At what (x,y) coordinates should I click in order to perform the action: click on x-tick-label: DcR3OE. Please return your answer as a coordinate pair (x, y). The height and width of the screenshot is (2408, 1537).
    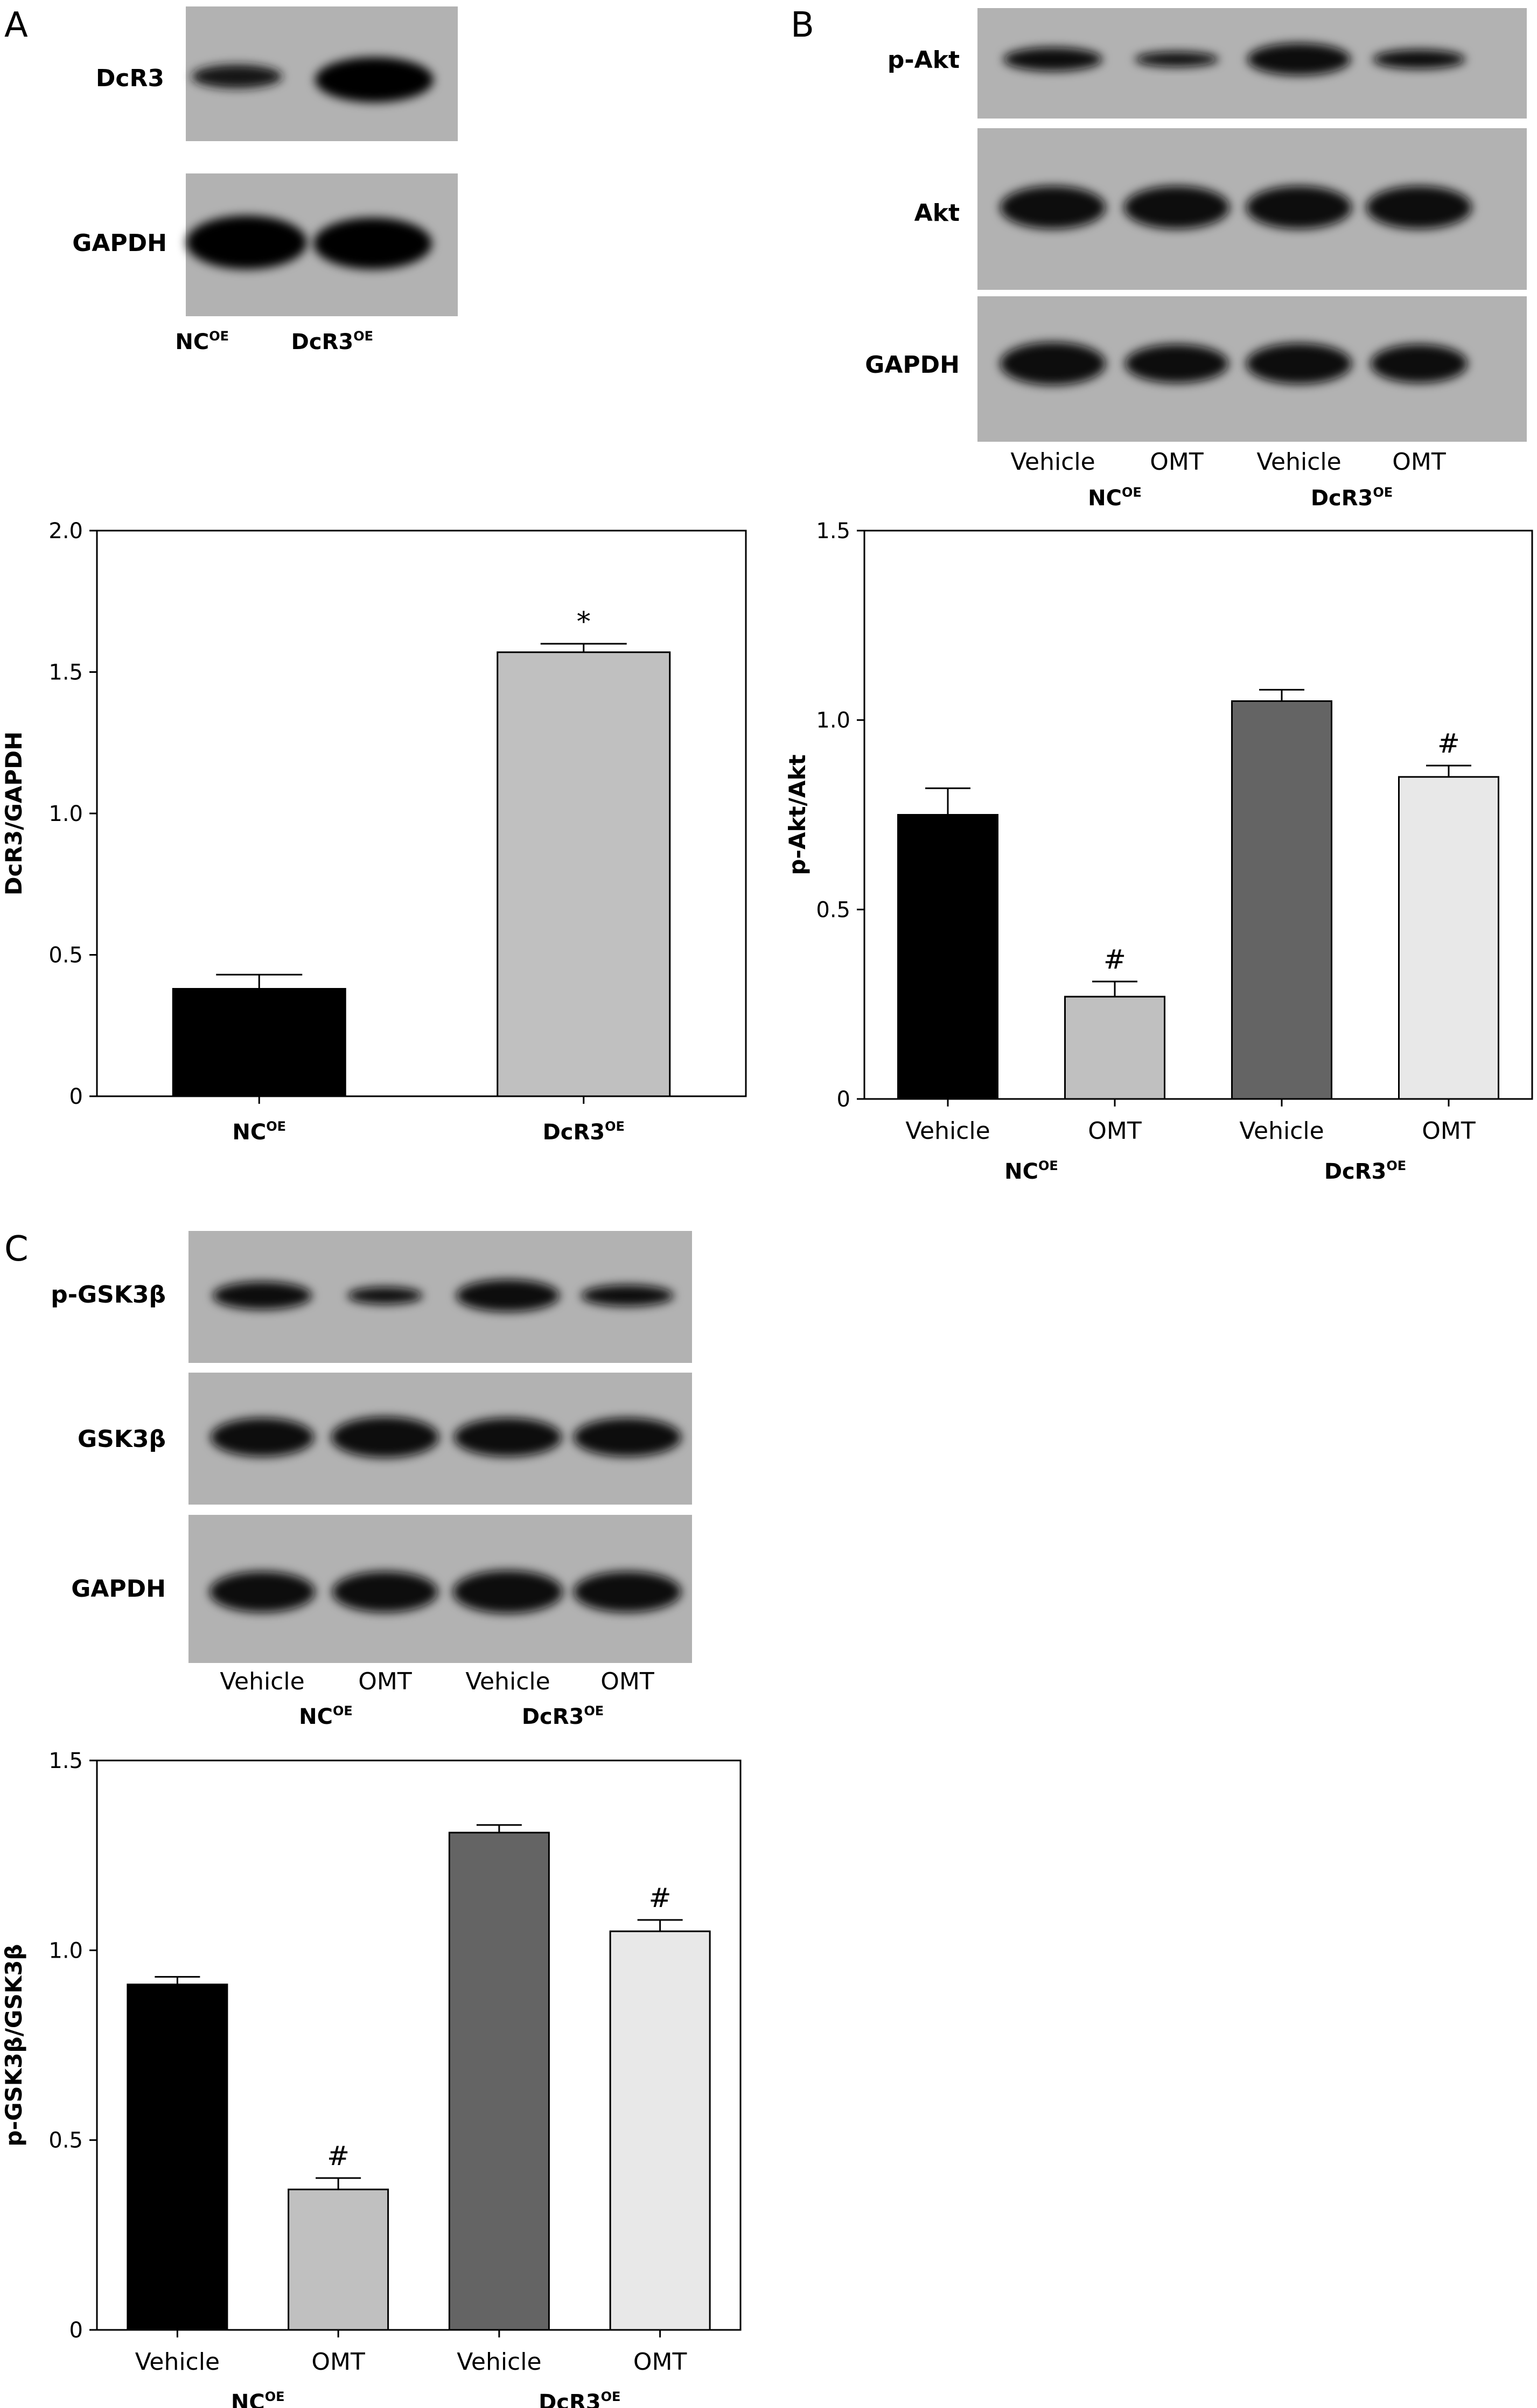
    Looking at the image, I should click on (584, 1132).